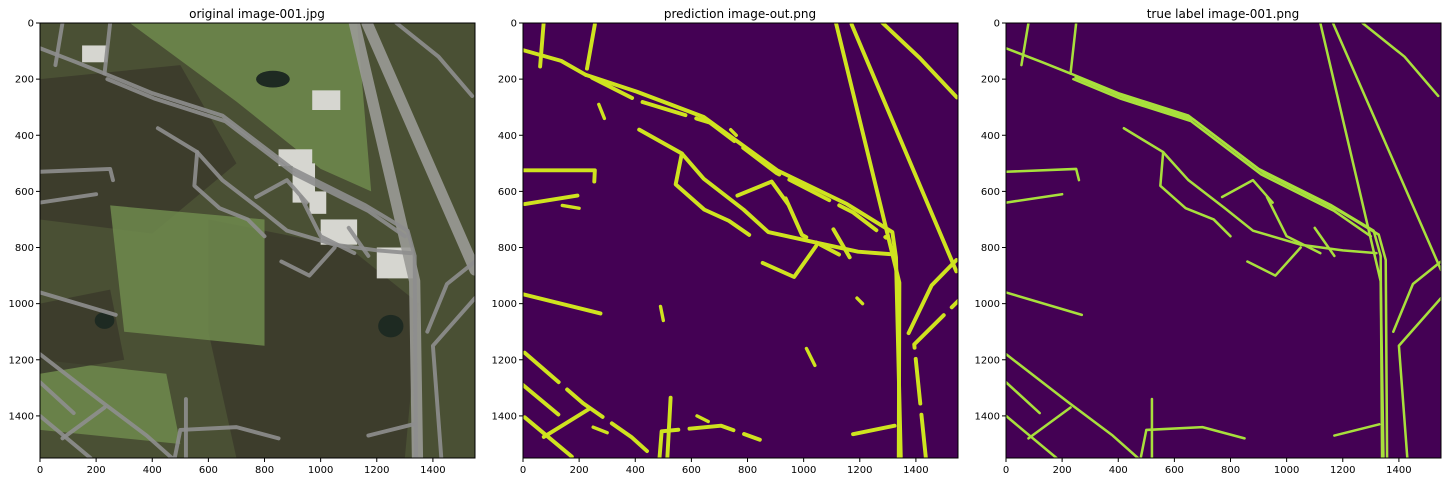 This screenshot has width=1448, height=482. I want to click on pred-road-highway-east-lane, so click(903, 148).